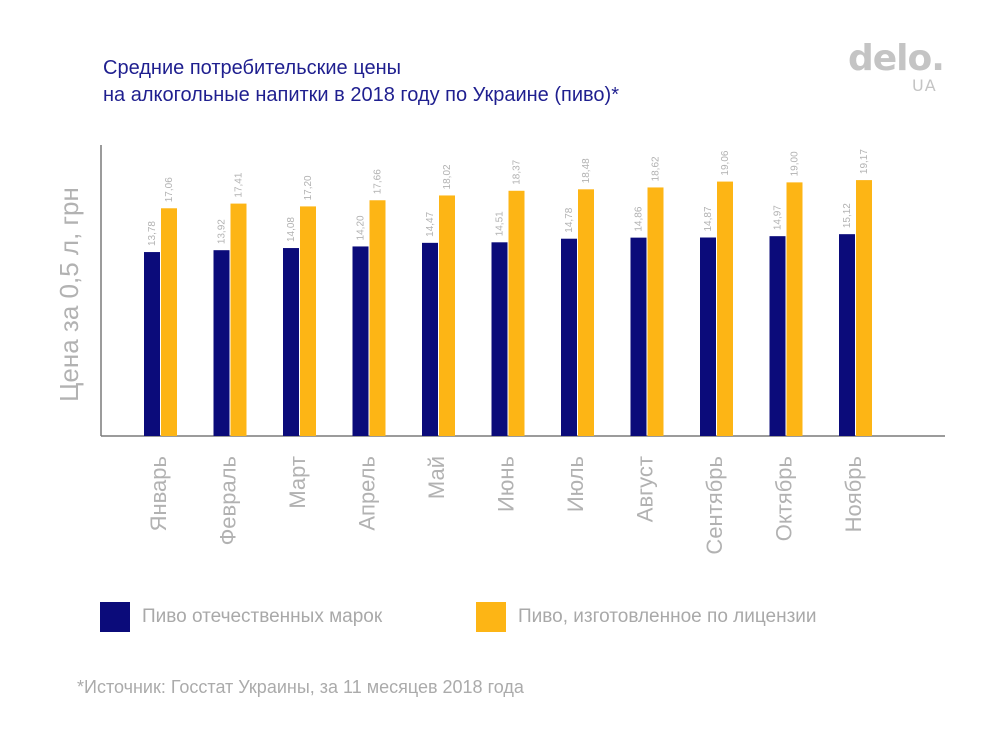 The width and height of the screenshot is (1000, 750). I want to click on x-tick-label-4: Май, so click(436, 477).